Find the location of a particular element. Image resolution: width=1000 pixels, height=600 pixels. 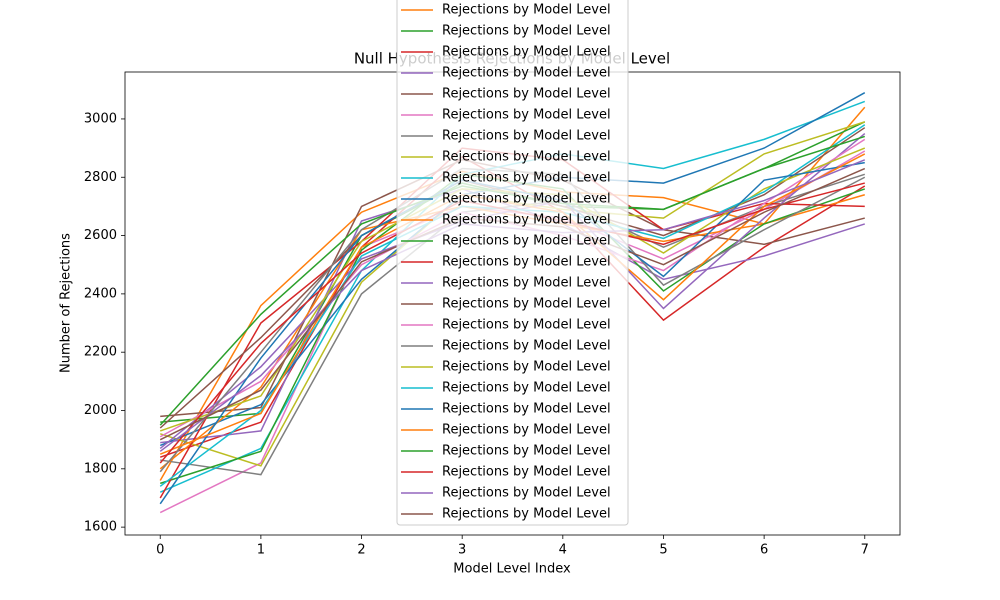

x-tick-label: 1 is located at coordinates (261, 550).